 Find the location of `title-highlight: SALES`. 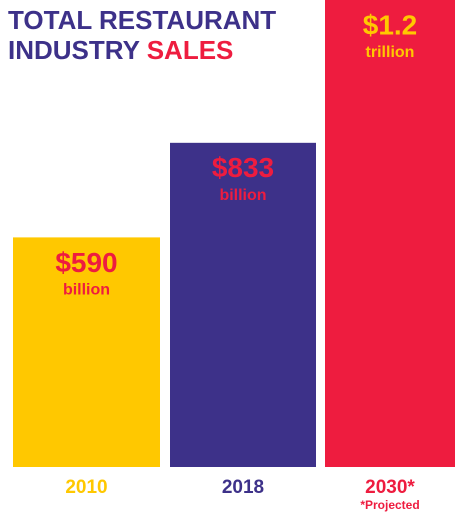

title-highlight: SALES is located at coordinates (190, 50).